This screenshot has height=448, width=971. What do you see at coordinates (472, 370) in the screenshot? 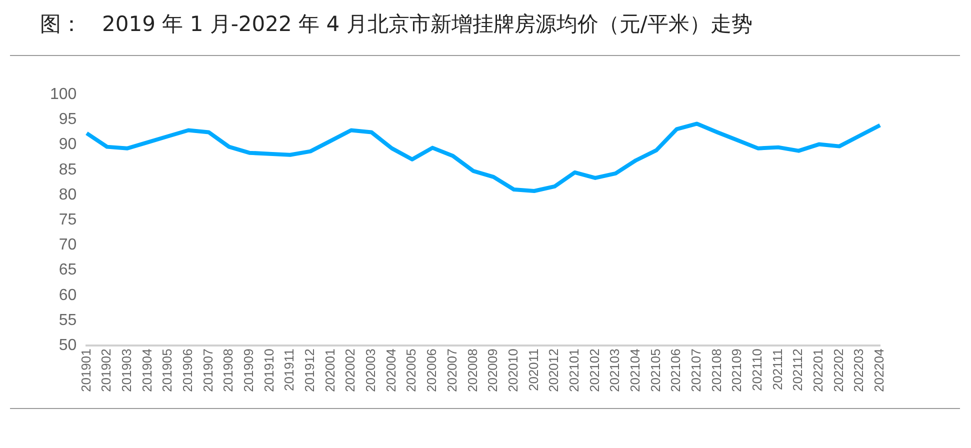
I see `x-tick-label: 202008` at bounding box center [472, 370].